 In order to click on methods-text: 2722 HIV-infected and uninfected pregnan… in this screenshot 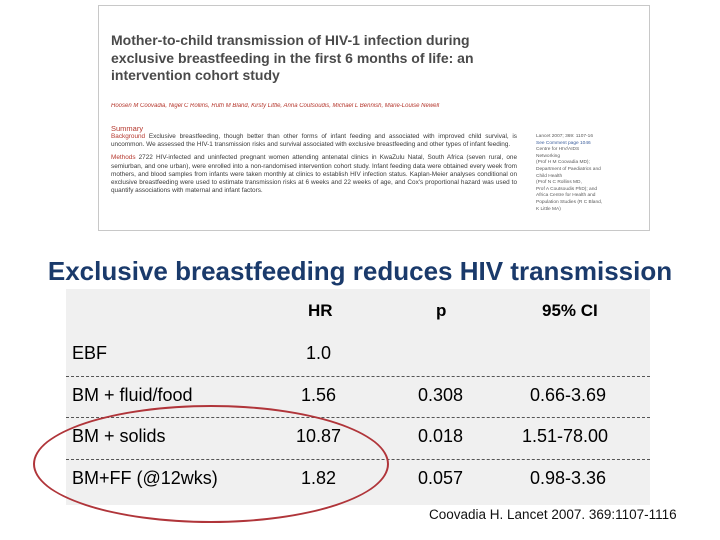, I will do `click(314, 174)`.